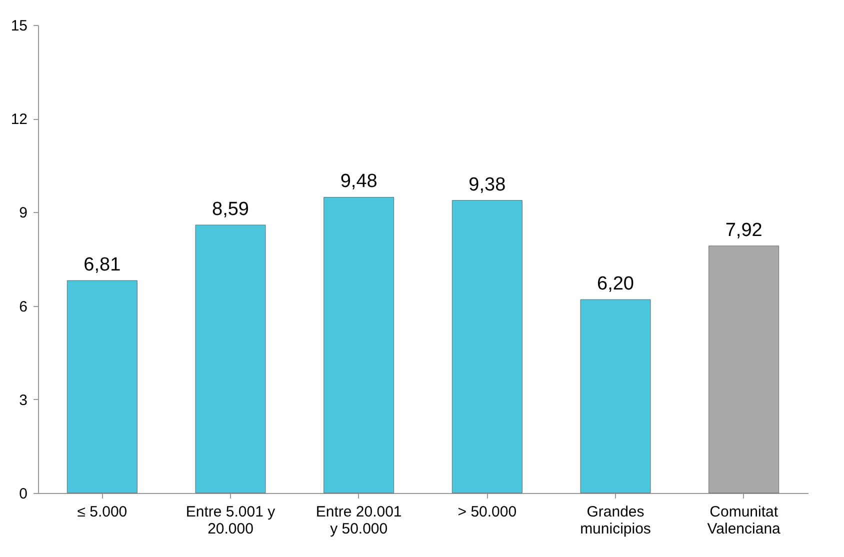 The width and height of the screenshot is (844, 557). Describe the element at coordinates (23, 494) in the screenshot. I see `y-tick-label: 0` at that location.